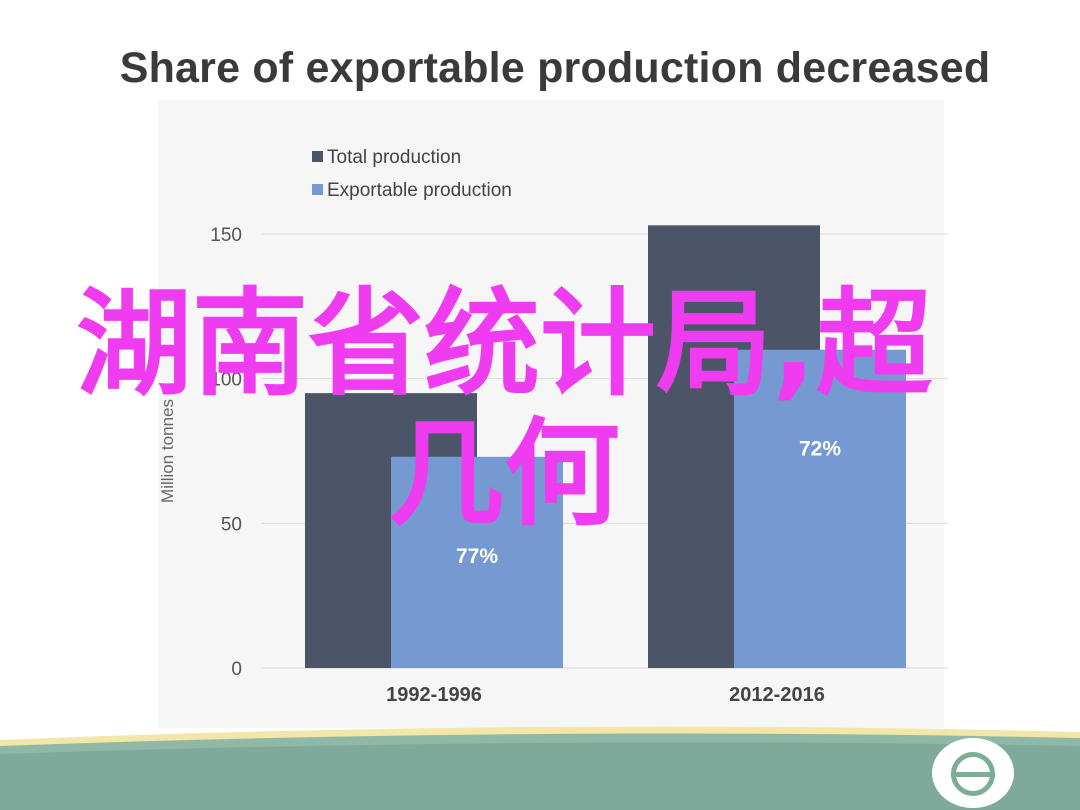 The image size is (1080, 810). Describe the element at coordinates (394, 157) in the screenshot. I see `legend-label: Total production` at that location.